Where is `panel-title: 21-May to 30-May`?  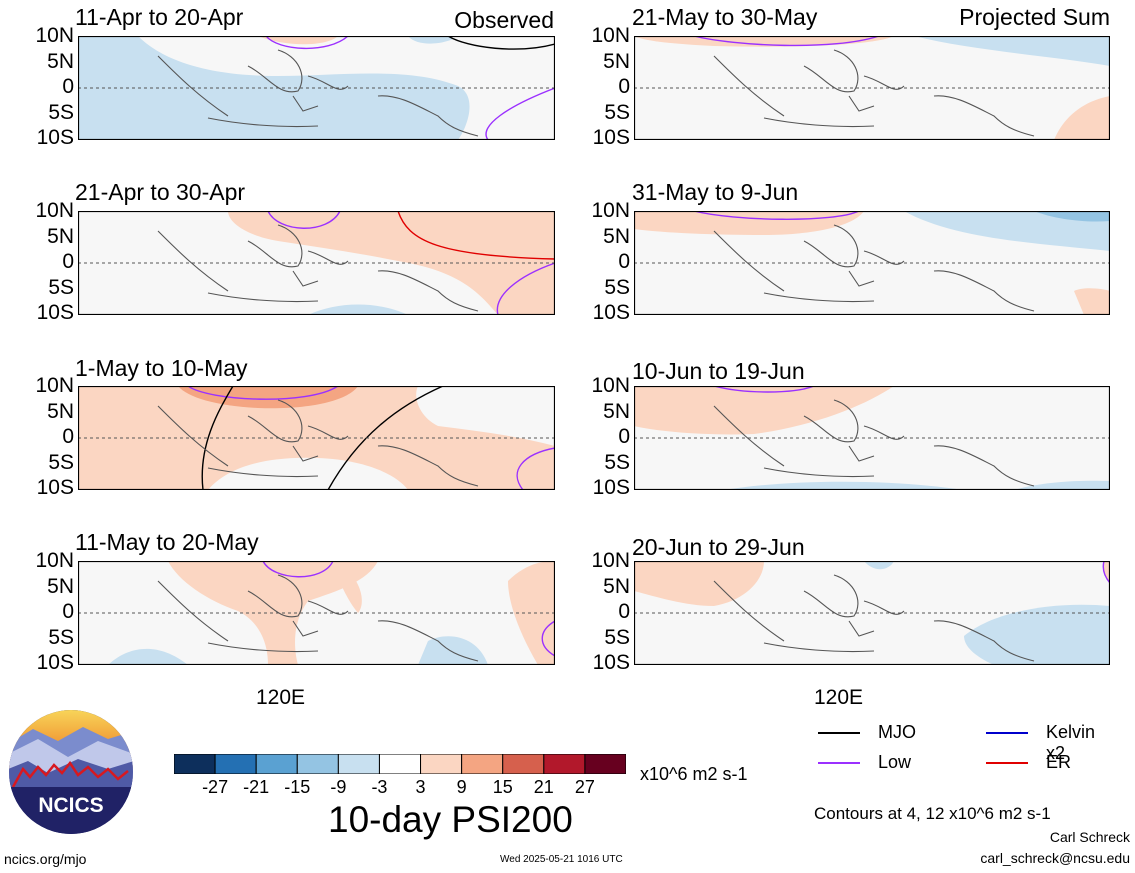 panel-title: 21-May to 30-May is located at coordinates (725, 17).